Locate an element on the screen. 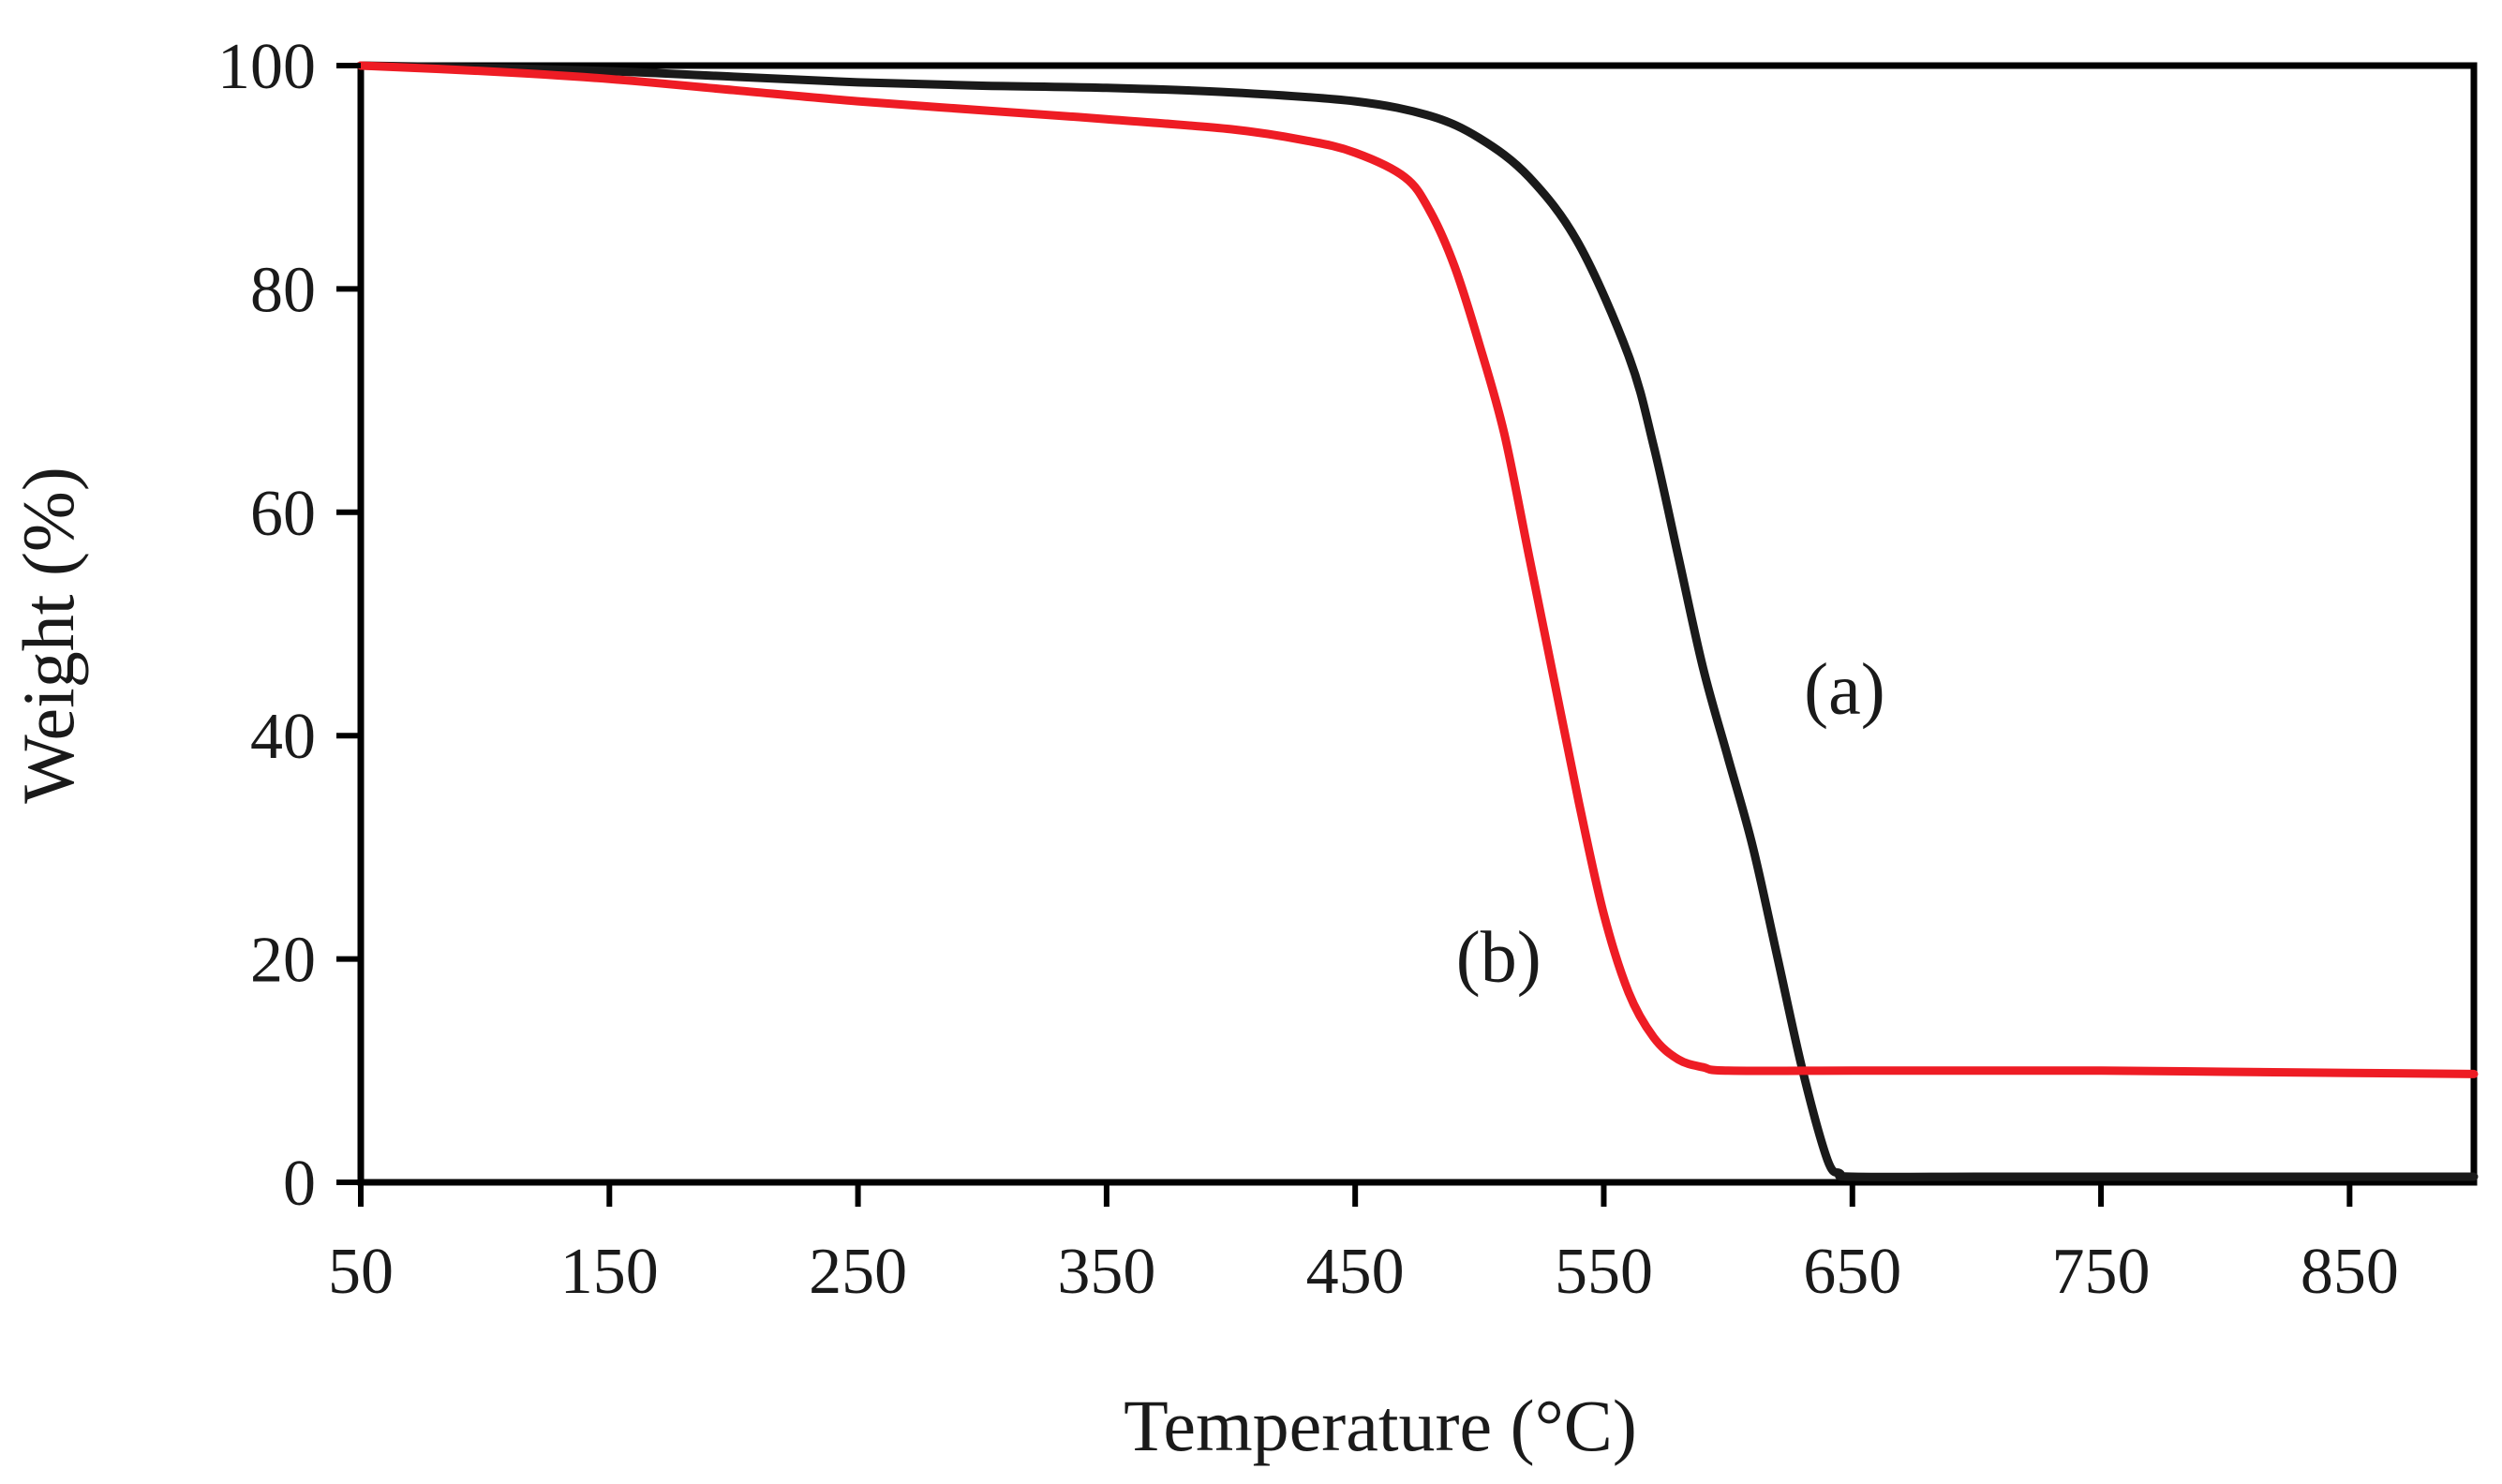  x-axis-title: Temperature (°C) is located at coordinates (1380, 1425).